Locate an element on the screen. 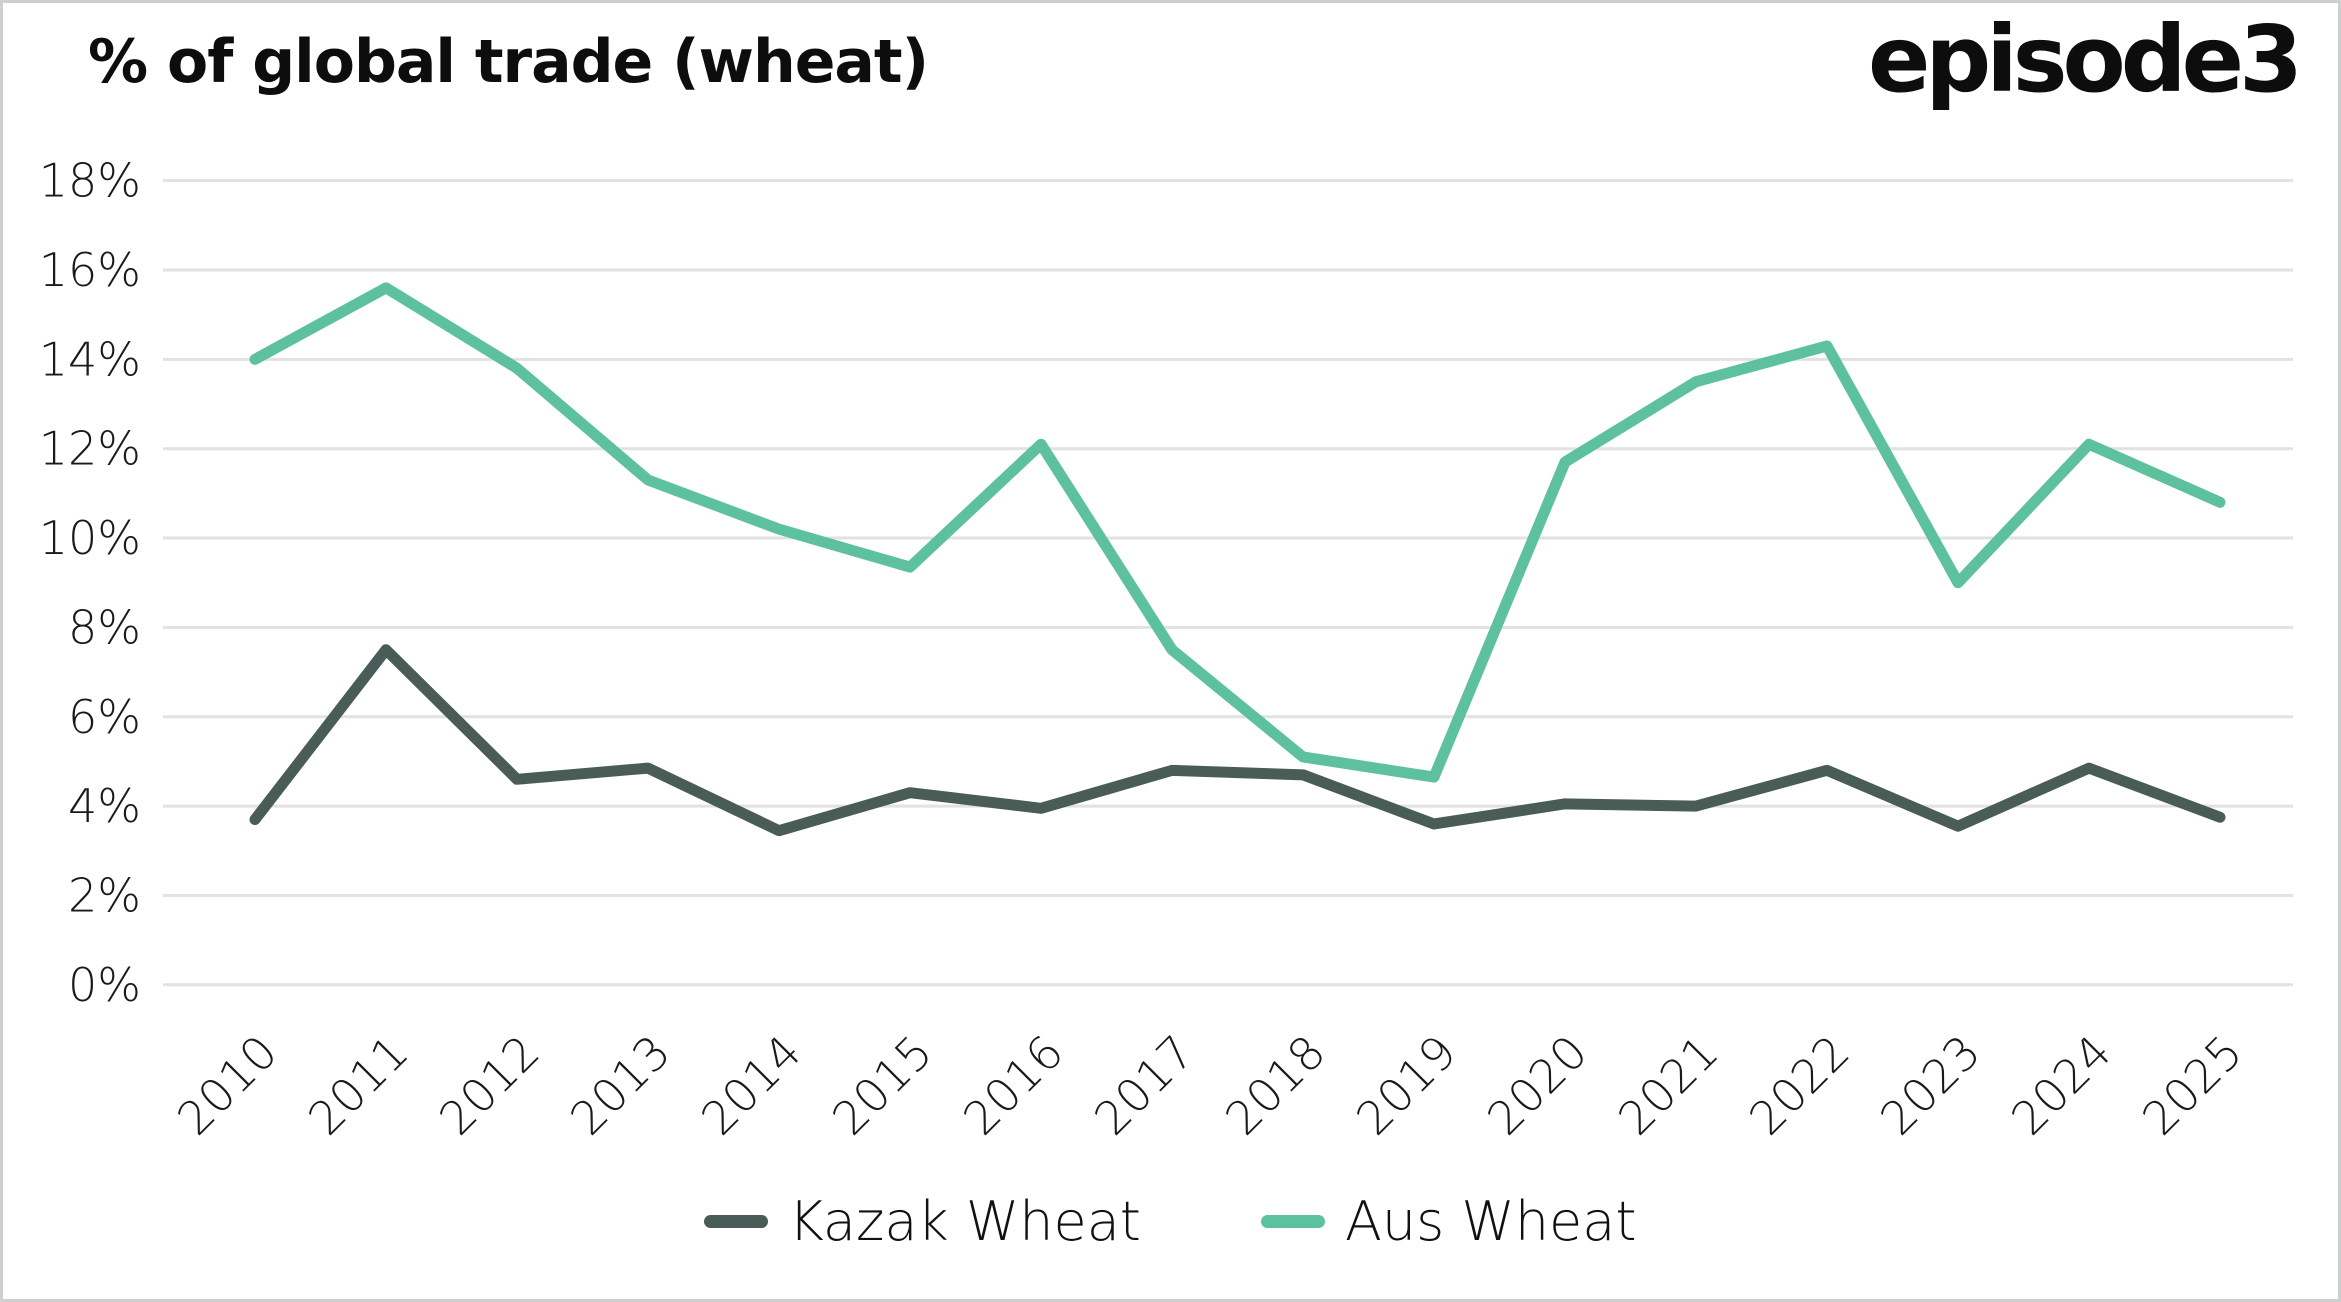 The height and width of the screenshot is (1302, 2341). x-axis-label: 2025 is located at coordinates (2192, 1085).